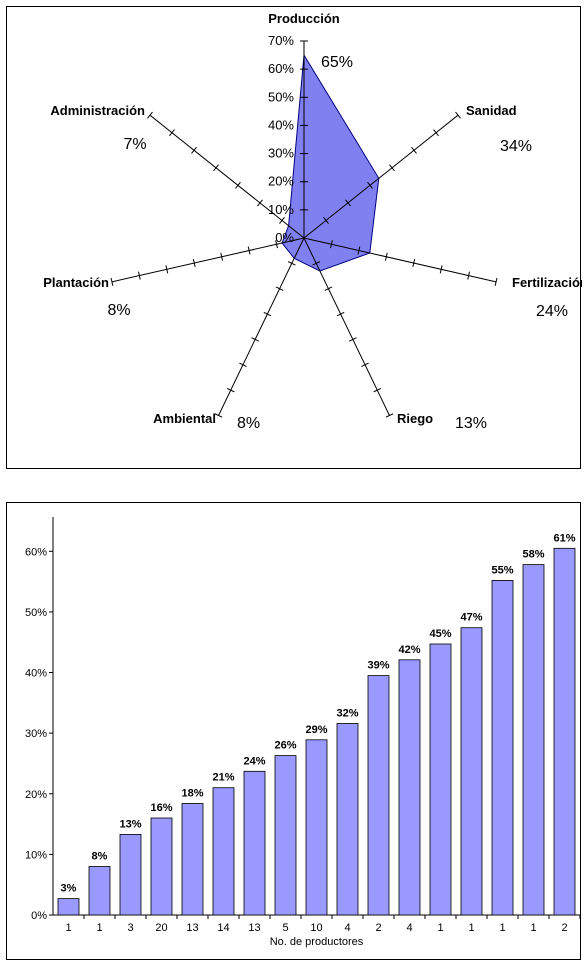 The width and height of the screenshot is (587, 966). What do you see at coordinates (347, 714) in the screenshot?
I see `bar-value-label: 32%` at bounding box center [347, 714].